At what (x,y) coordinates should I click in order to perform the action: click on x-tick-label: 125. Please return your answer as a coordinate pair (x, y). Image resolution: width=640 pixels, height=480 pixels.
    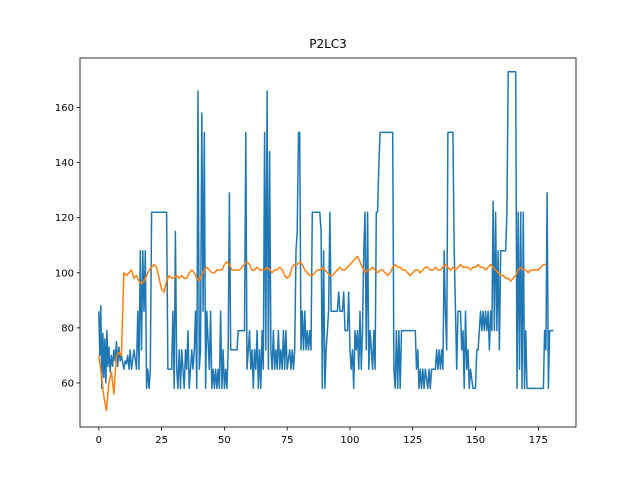
    Looking at the image, I should click on (412, 440).